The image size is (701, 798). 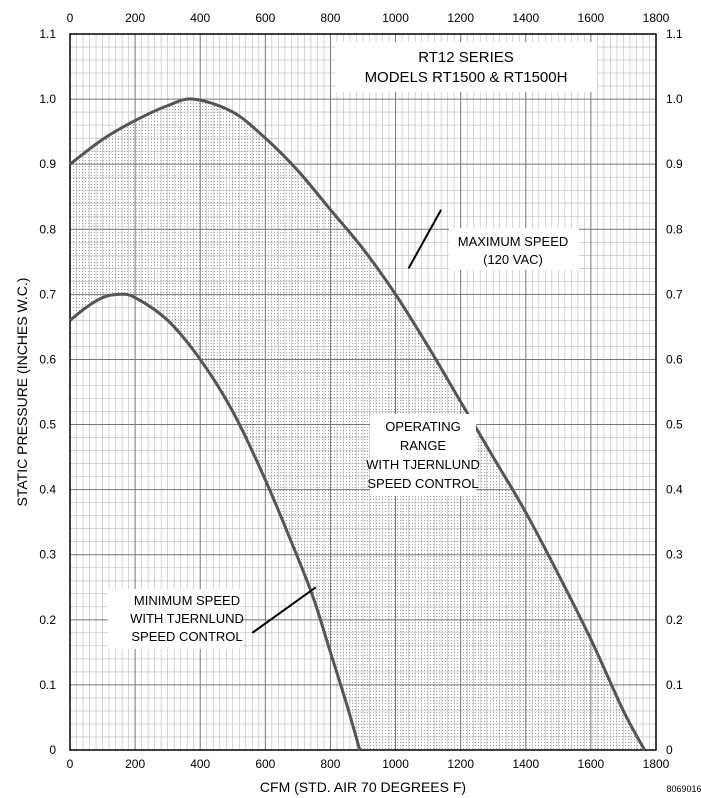 What do you see at coordinates (669, 750) in the screenshot?
I see `y-tick-label-right: 0` at bounding box center [669, 750].